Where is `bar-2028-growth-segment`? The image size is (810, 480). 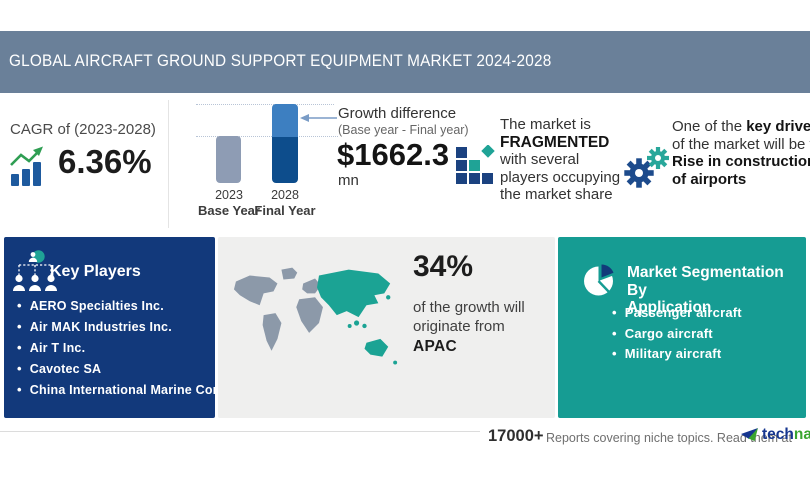
bar-2028-growth-segment is located at coordinates (285, 120).